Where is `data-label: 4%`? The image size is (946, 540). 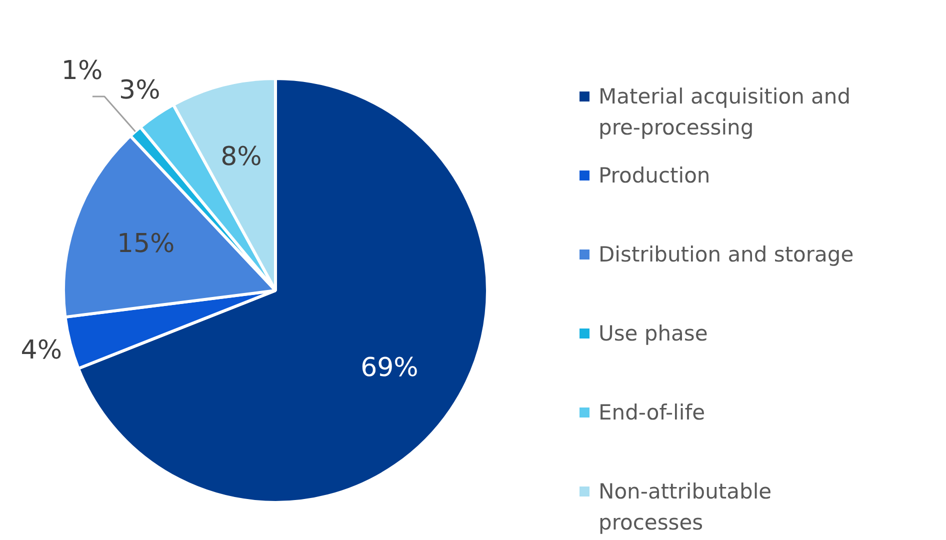 data-label: 4% is located at coordinates (41, 351).